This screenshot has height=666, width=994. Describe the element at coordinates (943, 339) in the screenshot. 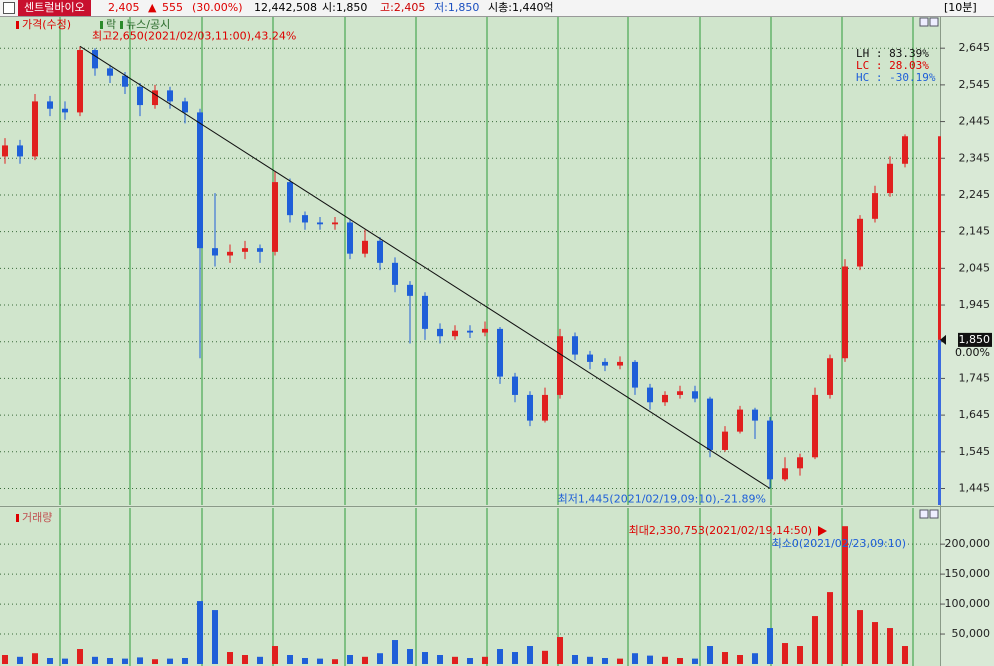

I see `current-pointer` at that location.